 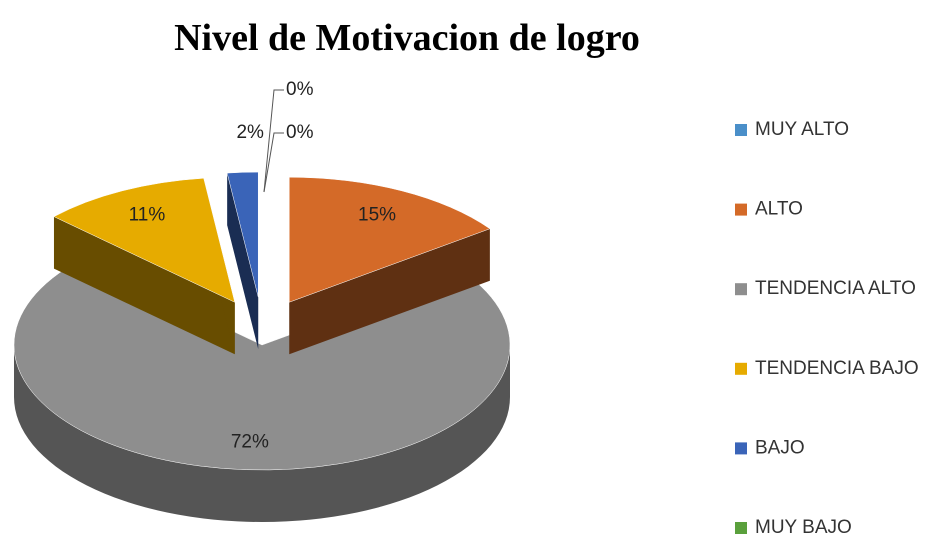 What do you see at coordinates (250, 441) in the screenshot?
I see `data-label: 72%` at bounding box center [250, 441].